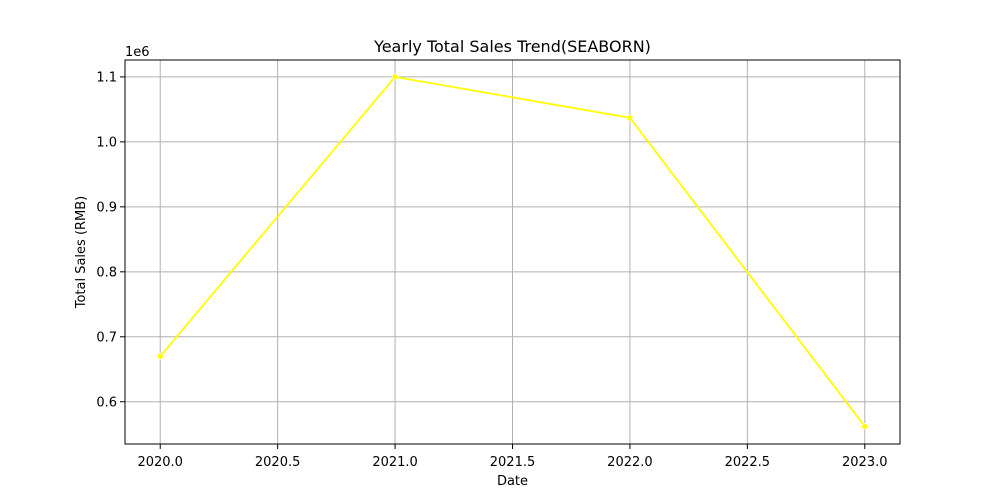 Image resolution: width=1000 pixels, height=500 pixels. Describe the element at coordinates (512, 481) in the screenshot. I see `x-axis-label: Date` at that location.